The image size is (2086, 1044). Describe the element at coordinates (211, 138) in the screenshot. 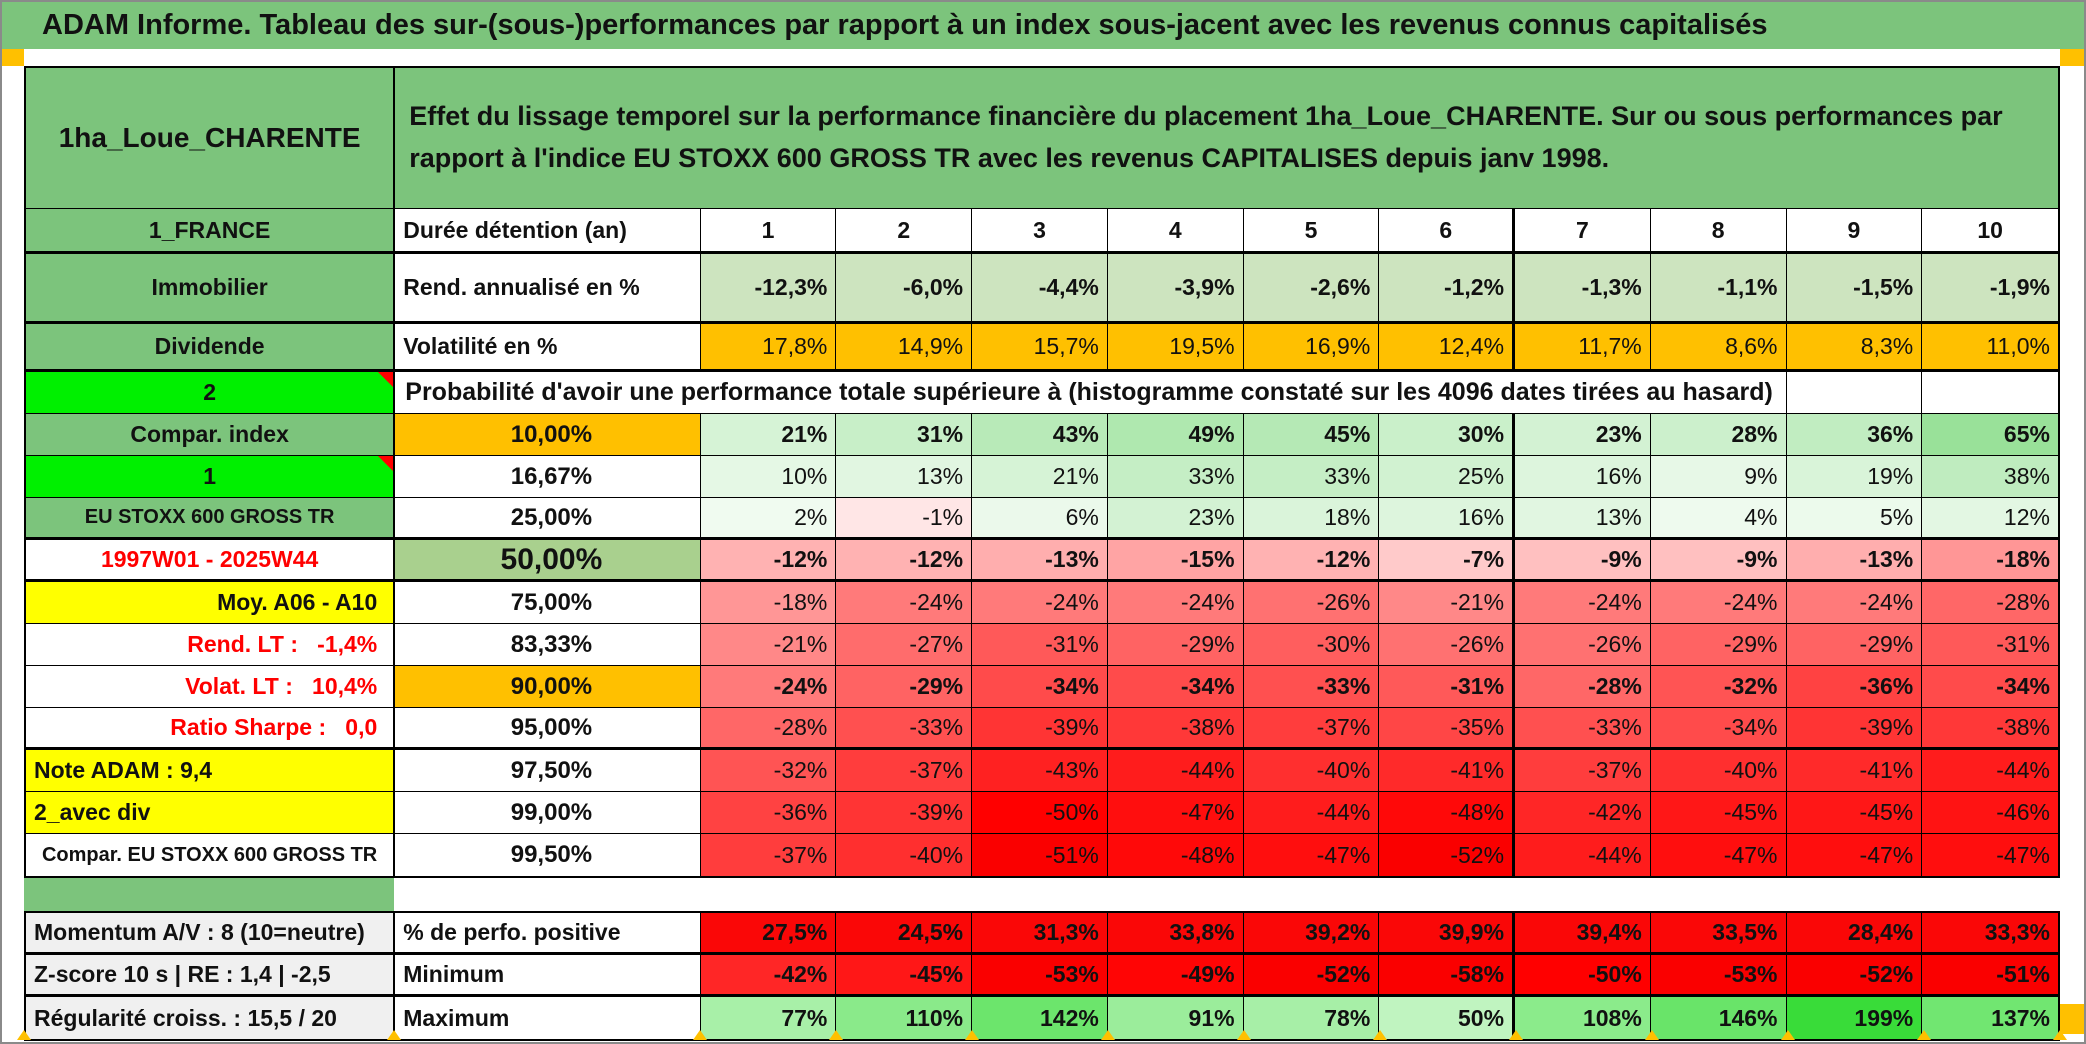

I see `asset-name-cell: 1ha_Loue_CHARENTE` at that location.